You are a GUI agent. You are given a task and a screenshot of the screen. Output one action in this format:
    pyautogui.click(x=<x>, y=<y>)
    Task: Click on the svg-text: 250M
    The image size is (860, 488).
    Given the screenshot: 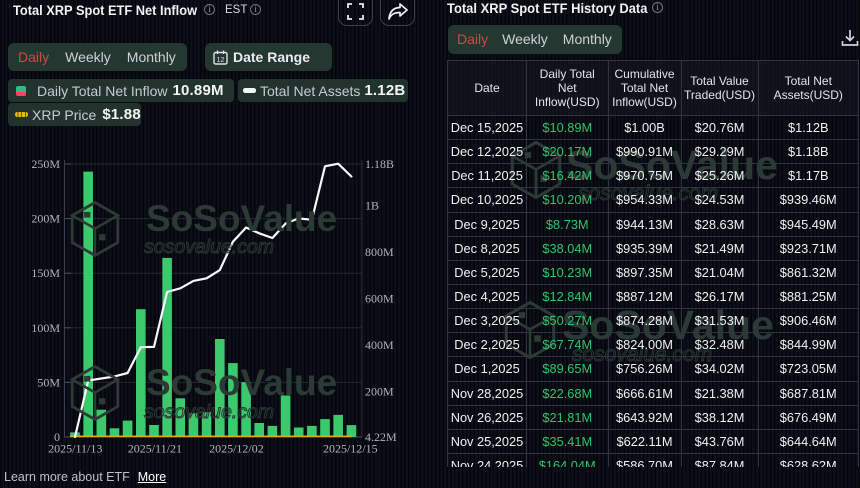 What is the action you would take?
    pyautogui.click(x=45, y=164)
    